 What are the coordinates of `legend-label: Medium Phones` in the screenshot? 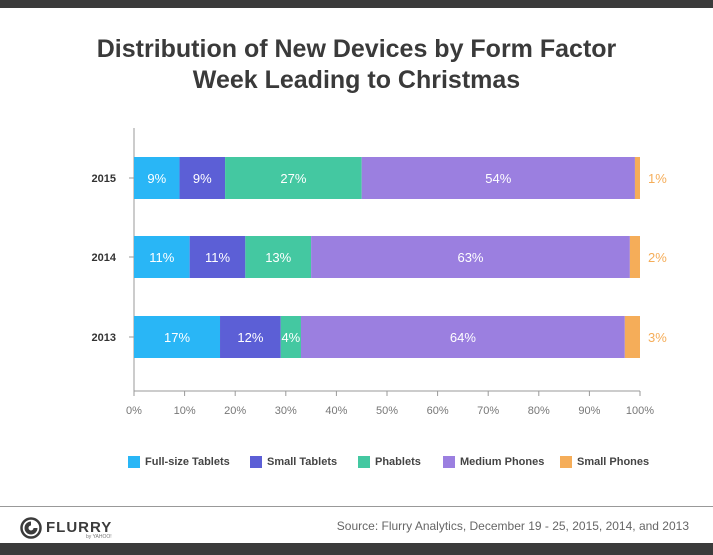 It's located at (502, 462).